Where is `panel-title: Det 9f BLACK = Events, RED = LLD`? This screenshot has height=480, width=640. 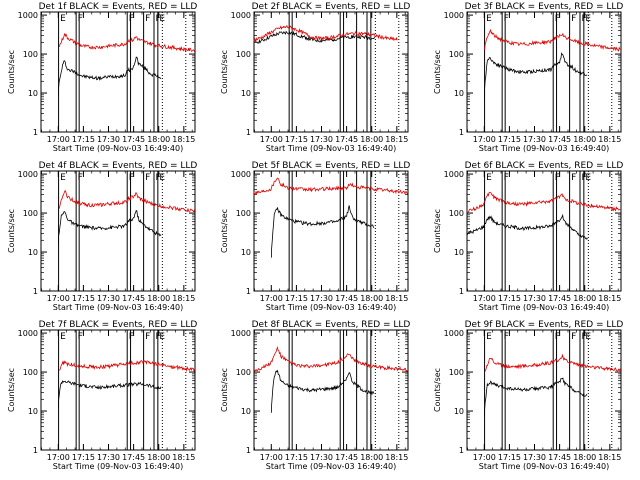
panel-title: Det 9f BLACK = Events, RED = LLD is located at coordinates (544, 325).